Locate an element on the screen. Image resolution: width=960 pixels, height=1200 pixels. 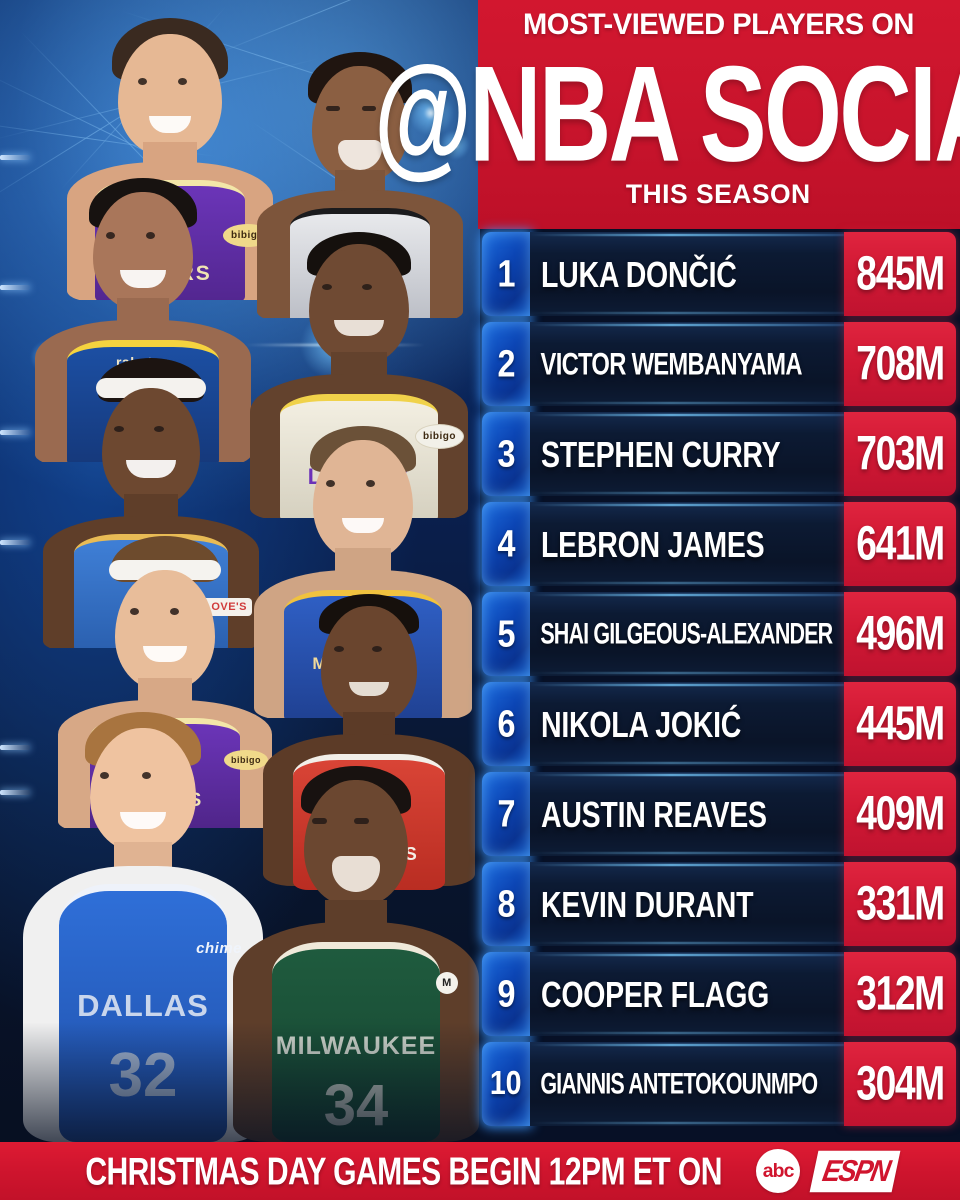
rank-number: 5 is located at coordinates (506, 634).